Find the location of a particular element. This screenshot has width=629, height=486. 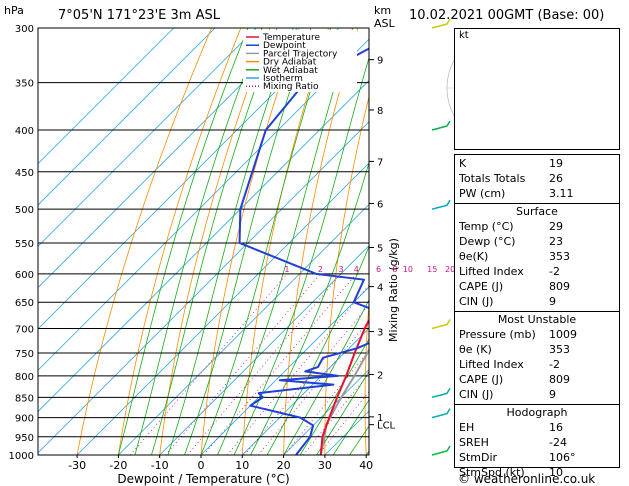

hodograph-stats-row: StmSpd (kt) 10 is located at coordinates (537, 473).